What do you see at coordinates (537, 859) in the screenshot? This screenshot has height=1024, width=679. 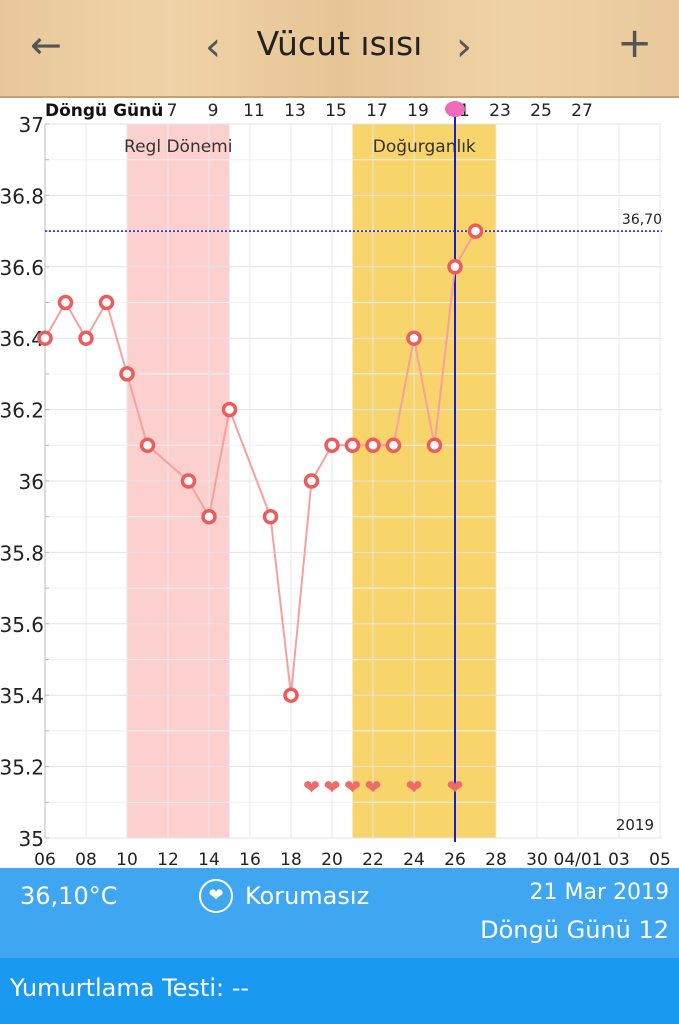 I see `x-tick-label: 30` at bounding box center [537, 859].